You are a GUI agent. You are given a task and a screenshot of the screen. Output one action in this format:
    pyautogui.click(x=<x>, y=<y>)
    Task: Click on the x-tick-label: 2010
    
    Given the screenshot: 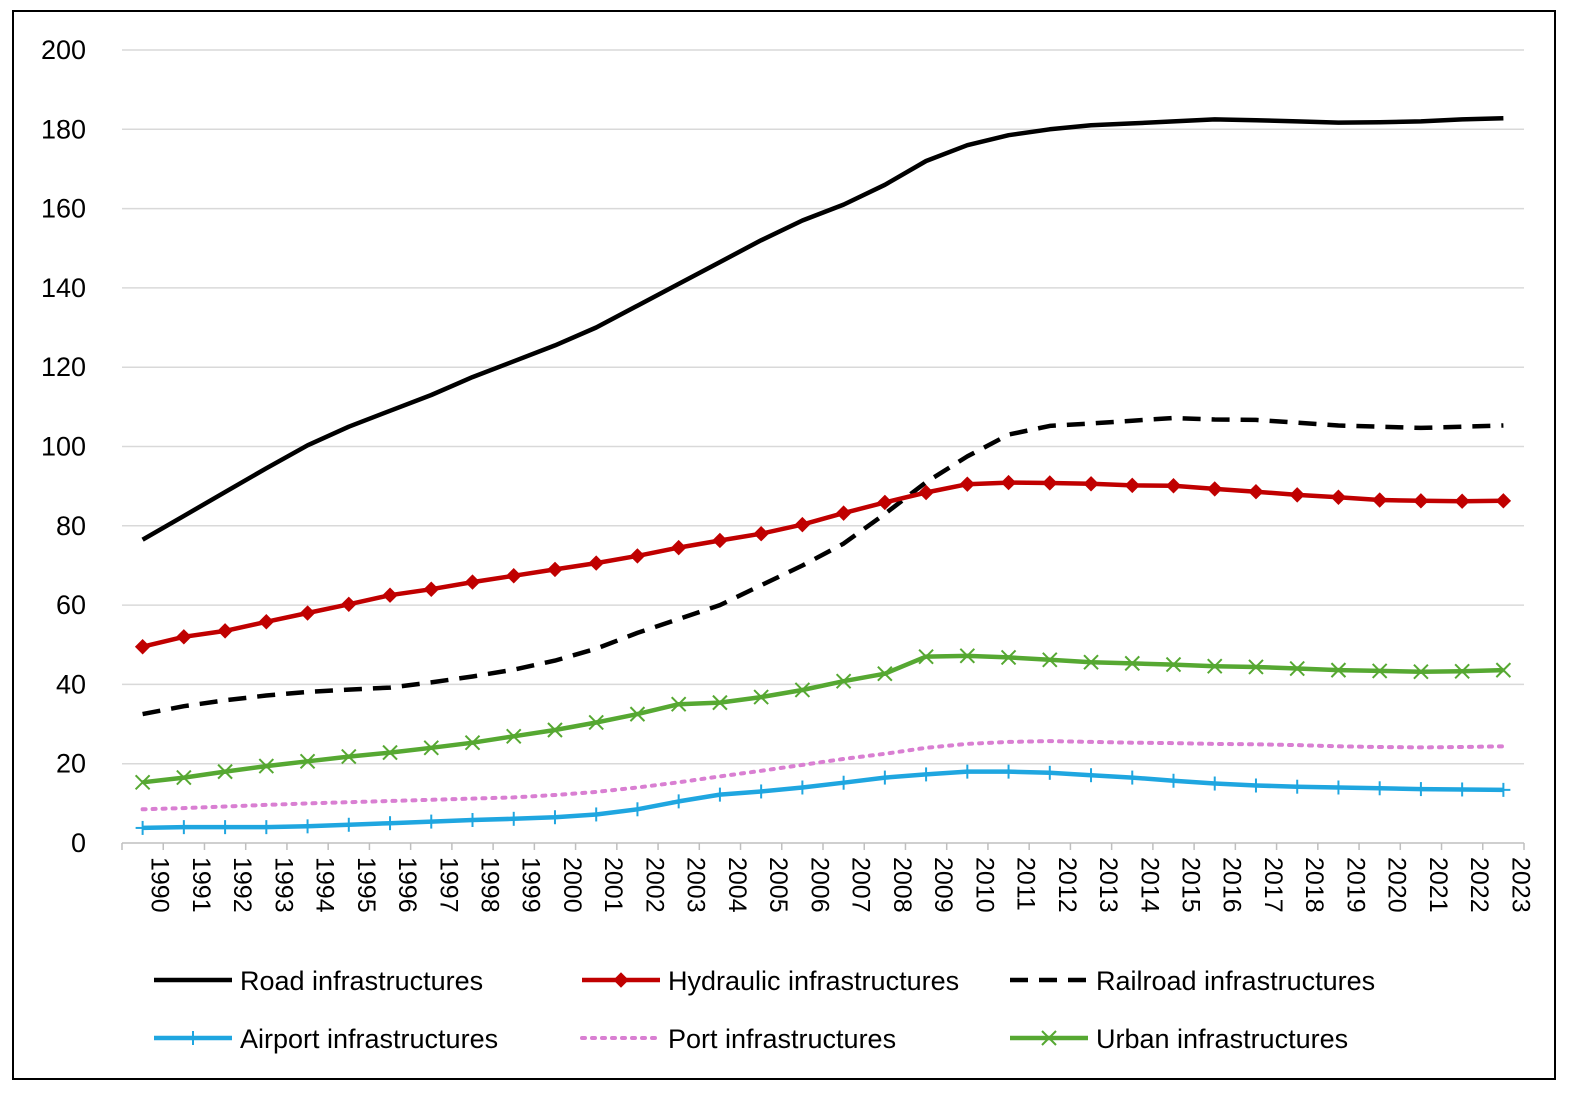 What is the action you would take?
    pyautogui.click(x=984, y=885)
    